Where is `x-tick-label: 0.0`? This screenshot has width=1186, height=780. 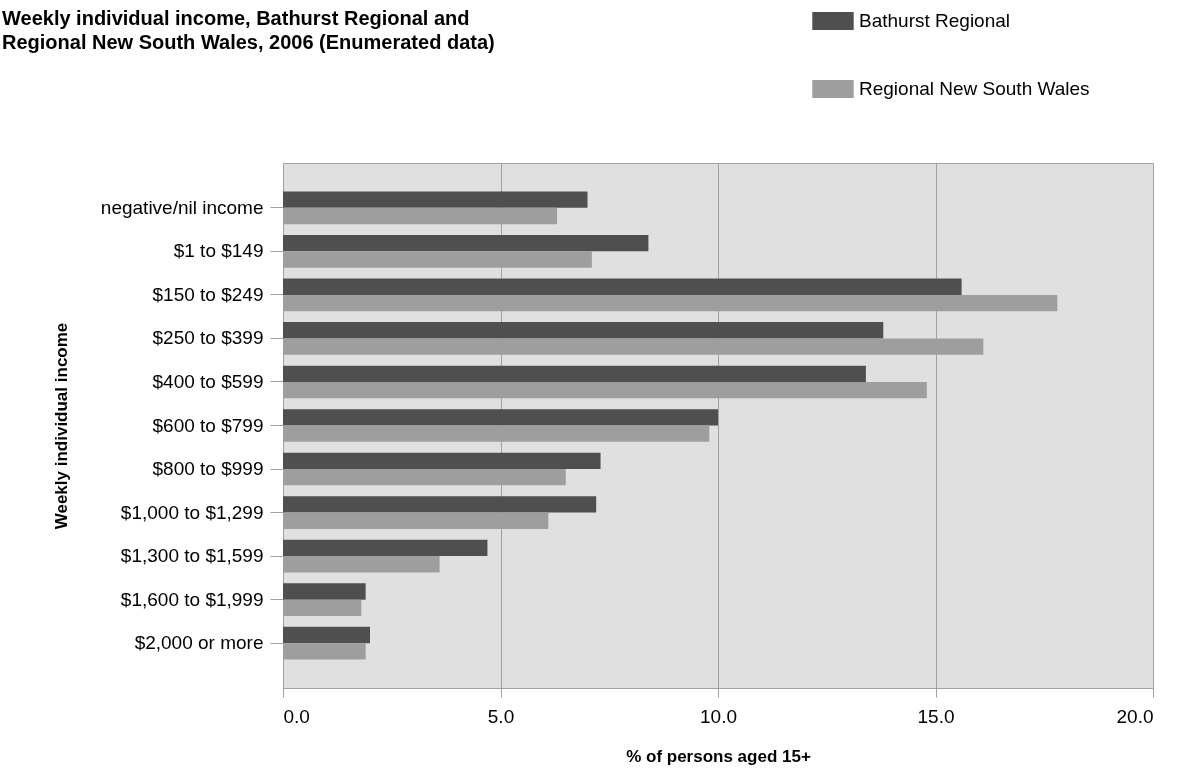
x-tick-label: 0.0 is located at coordinates (296, 716).